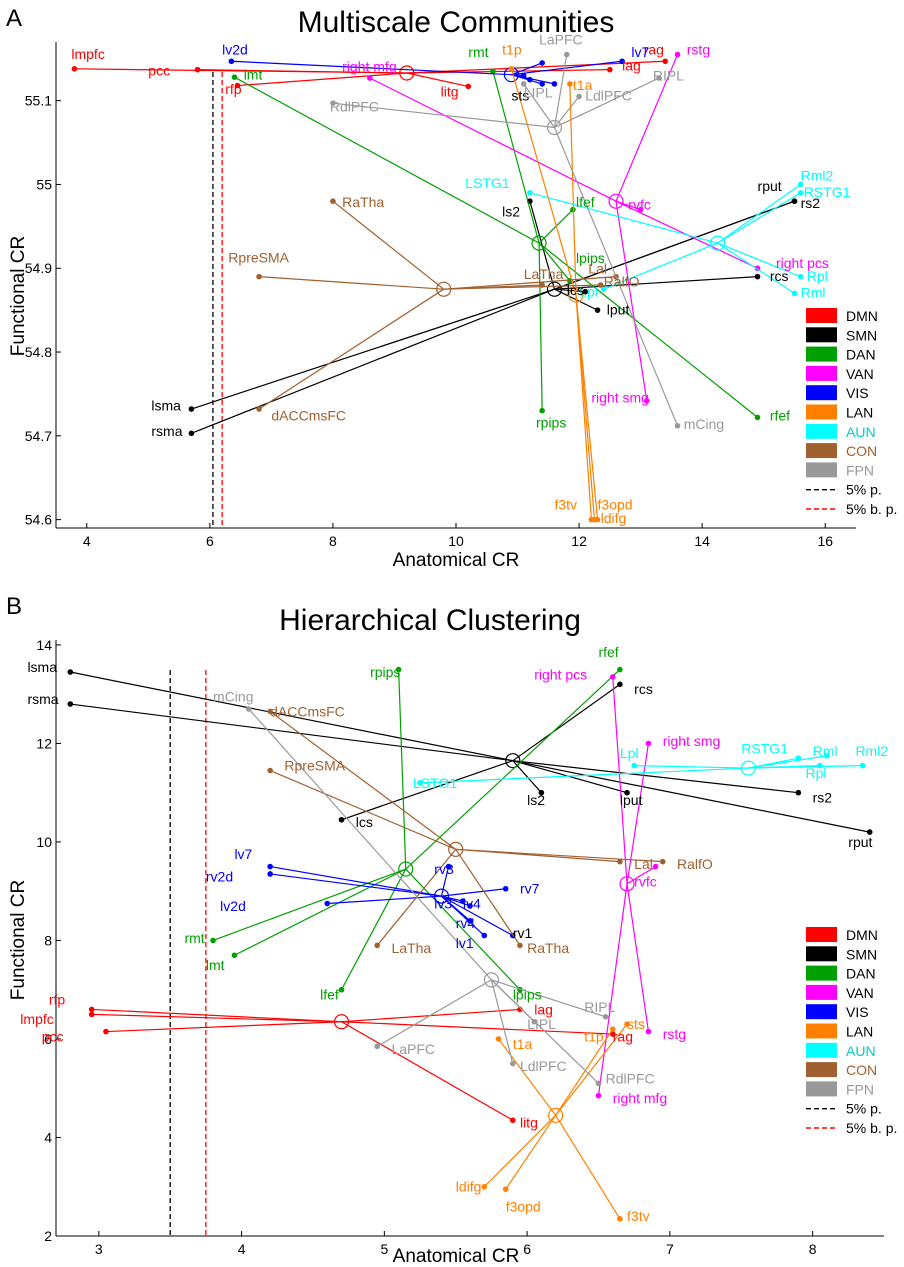 This screenshot has width=904, height=1267. I want to click on node-label: litg, so click(529, 1123).